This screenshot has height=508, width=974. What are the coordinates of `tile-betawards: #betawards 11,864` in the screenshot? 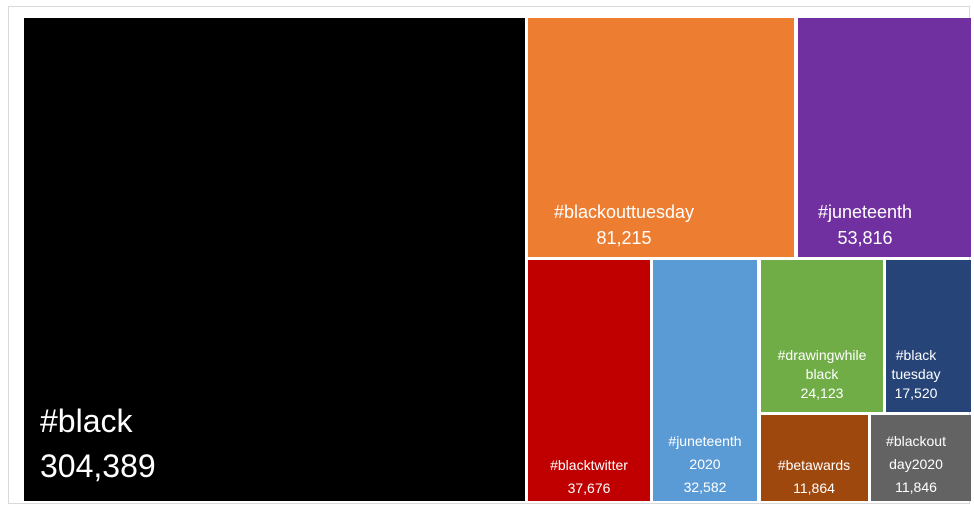 It's located at (814, 458).